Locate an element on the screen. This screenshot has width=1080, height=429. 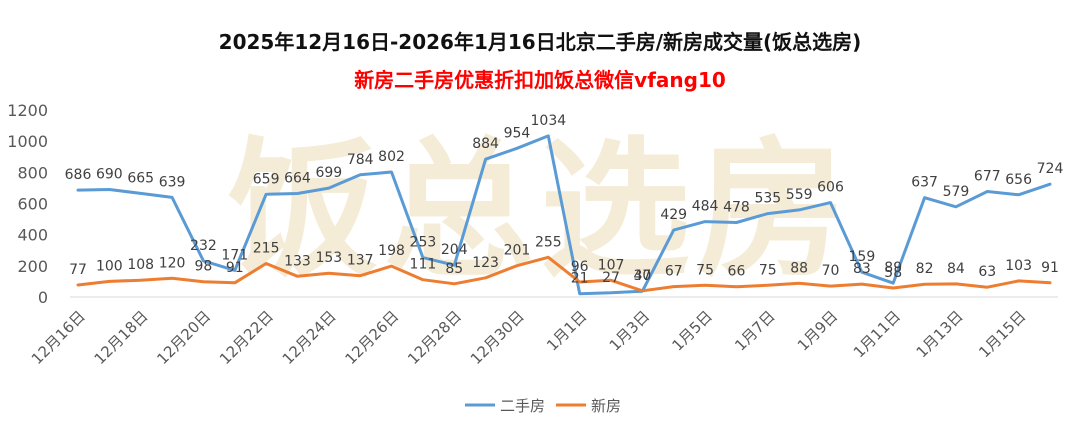
data-label: 103 is located at coordinates (1018, 266).